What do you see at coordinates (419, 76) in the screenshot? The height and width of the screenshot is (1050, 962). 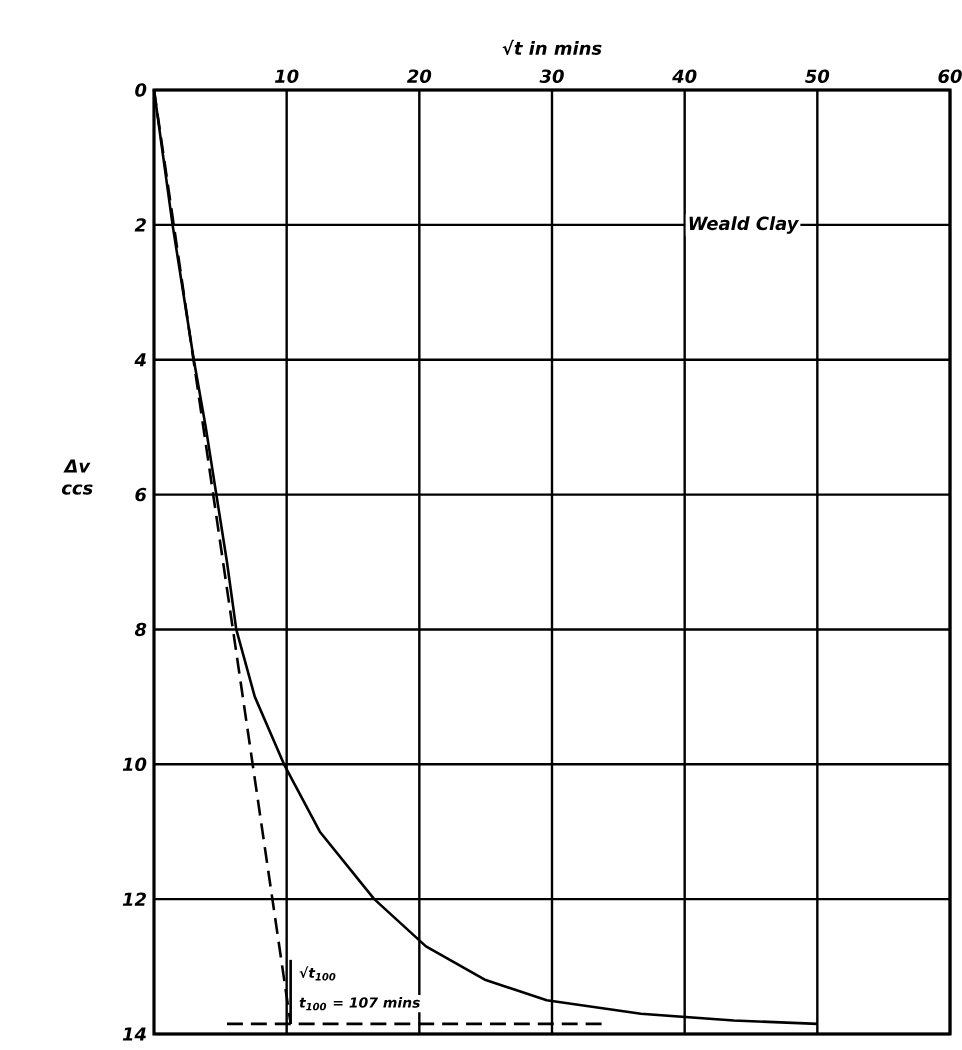 I see `x-tick-label: 20` at bounding box center [419, 76].